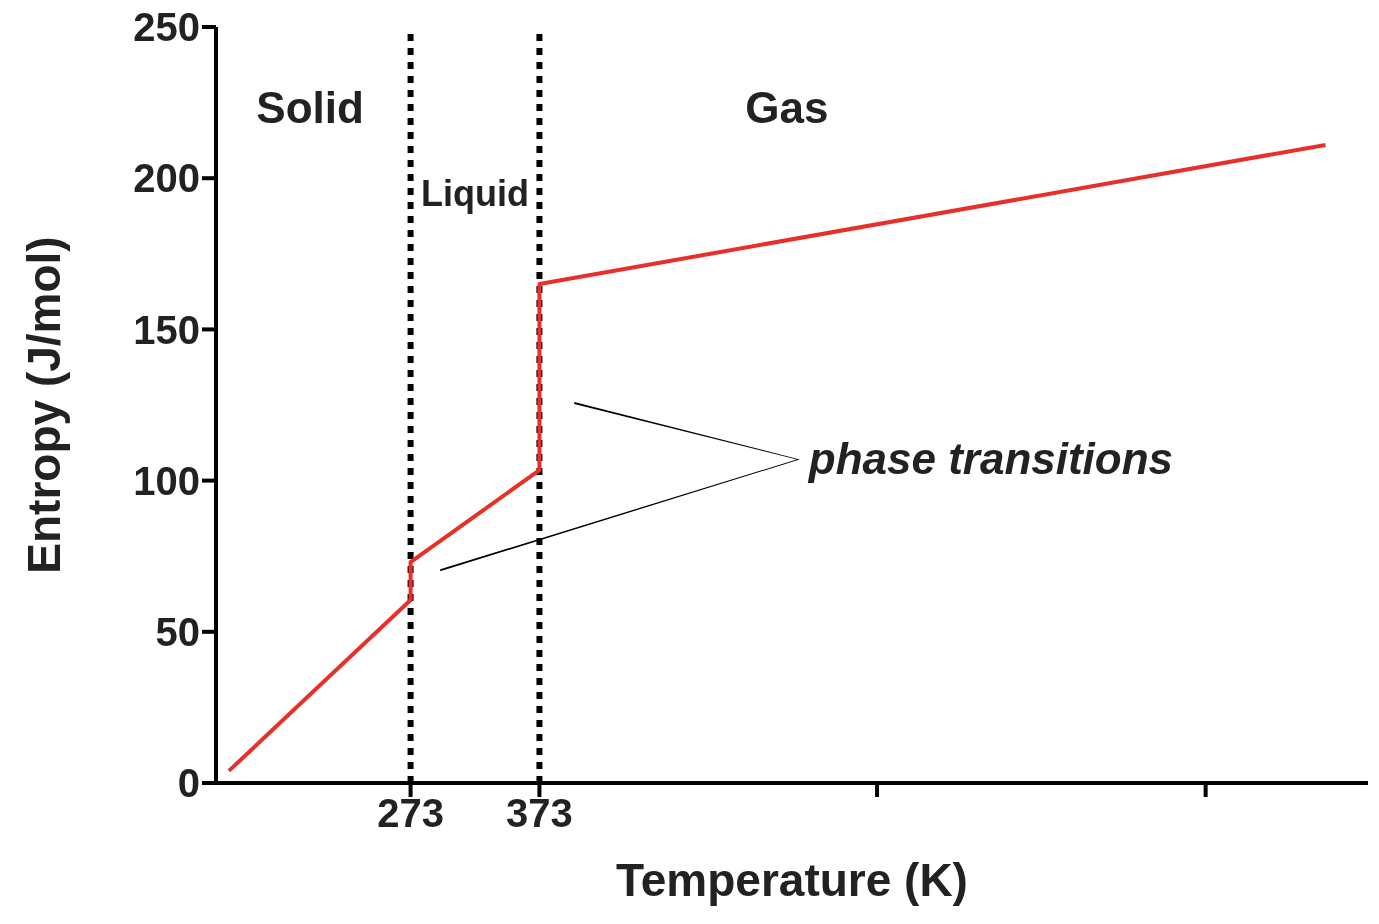 The image size is (1379, 924). I want to click on annotation: Solid, so click(310, 108).